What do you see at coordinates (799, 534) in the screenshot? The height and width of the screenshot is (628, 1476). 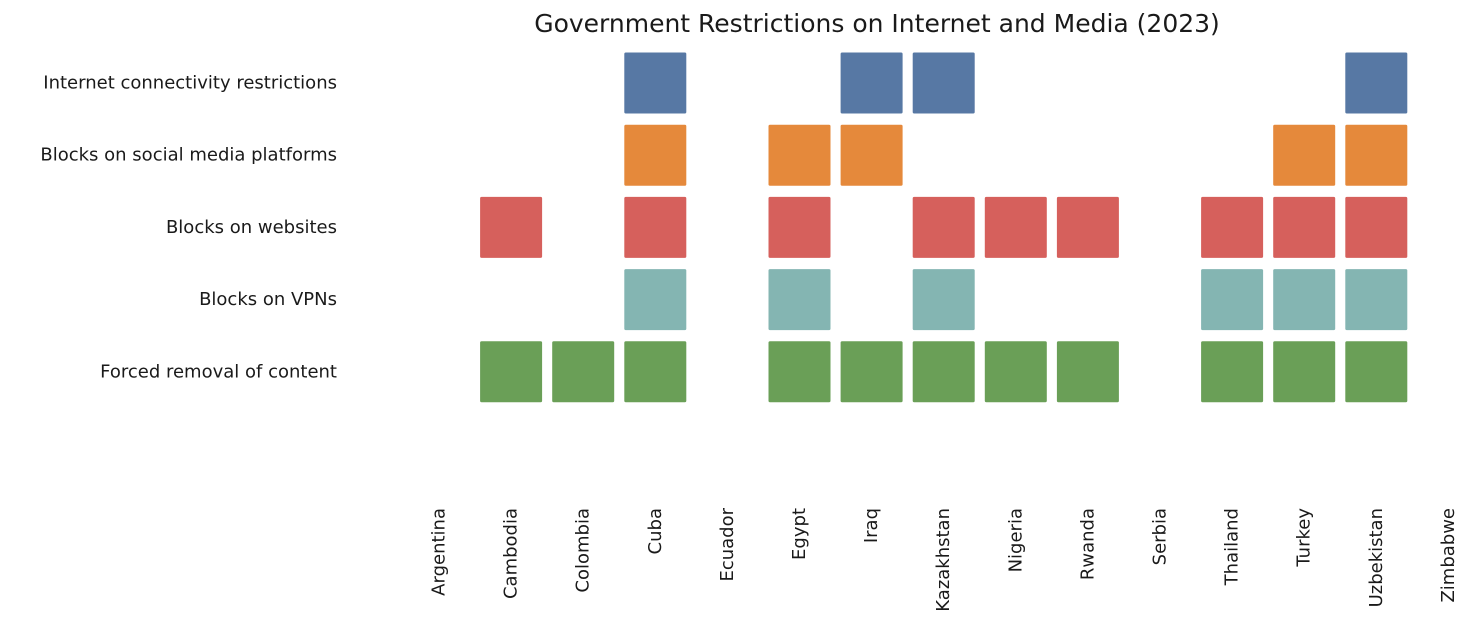 I see `column-label: Egypt` at bounding box center [799, 534].